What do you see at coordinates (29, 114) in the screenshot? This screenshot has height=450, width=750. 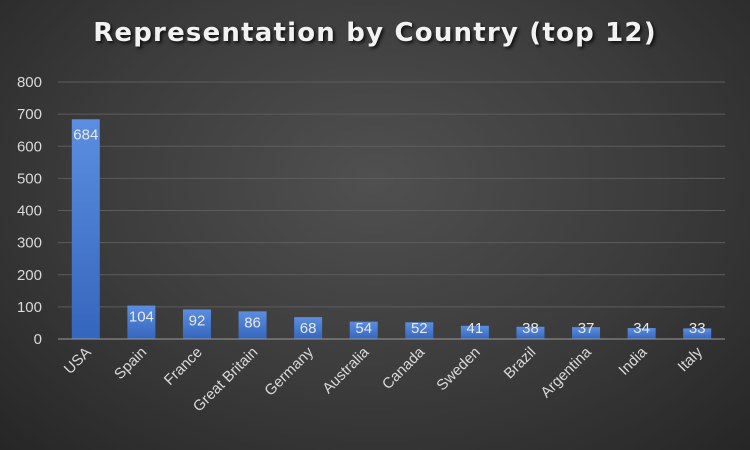 I see `y-tick-label: 700` at bounding box center [29, 114].